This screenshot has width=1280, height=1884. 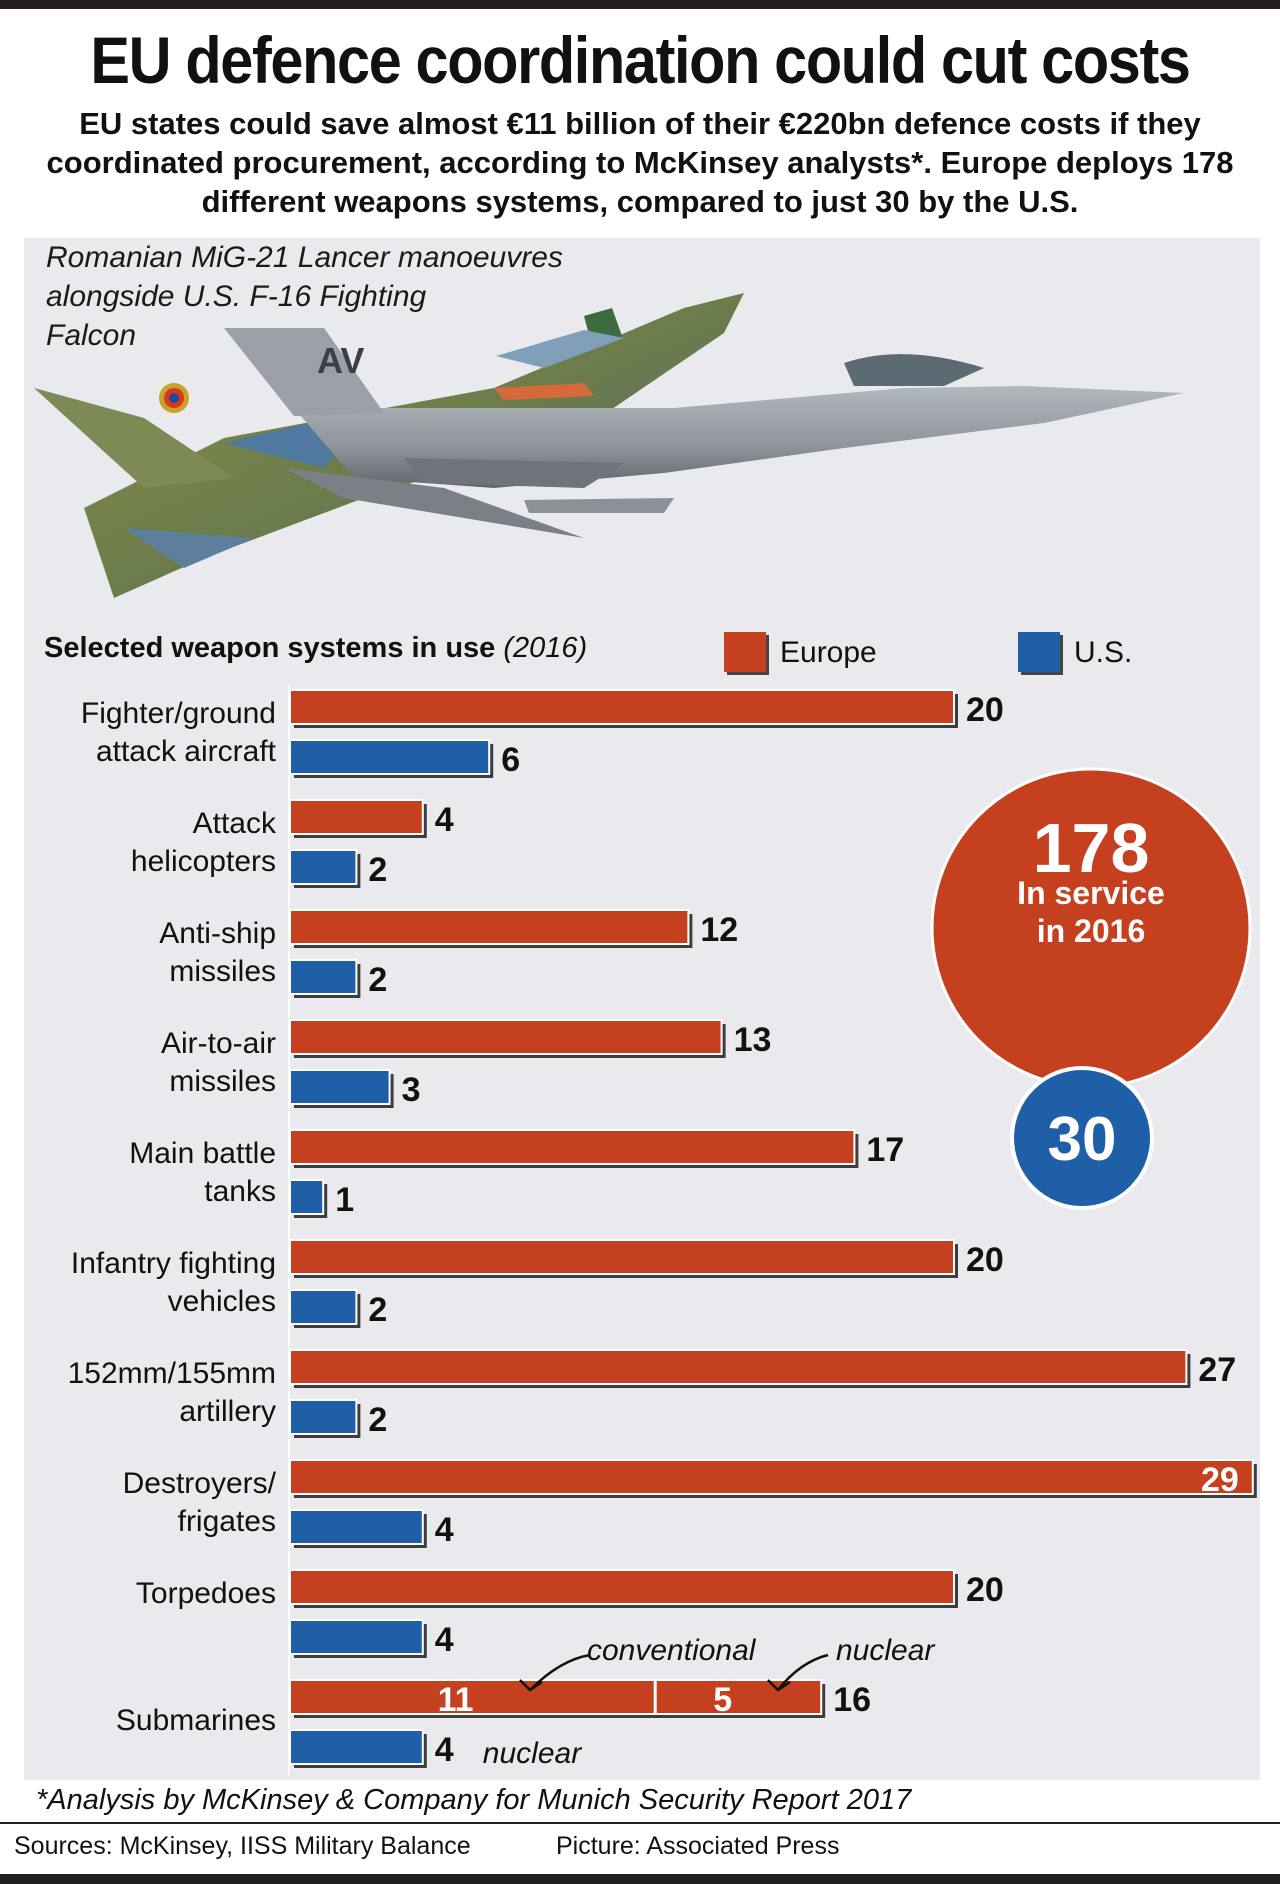 I want to click on category-label: Submarines, so click(x=196, y=1720).